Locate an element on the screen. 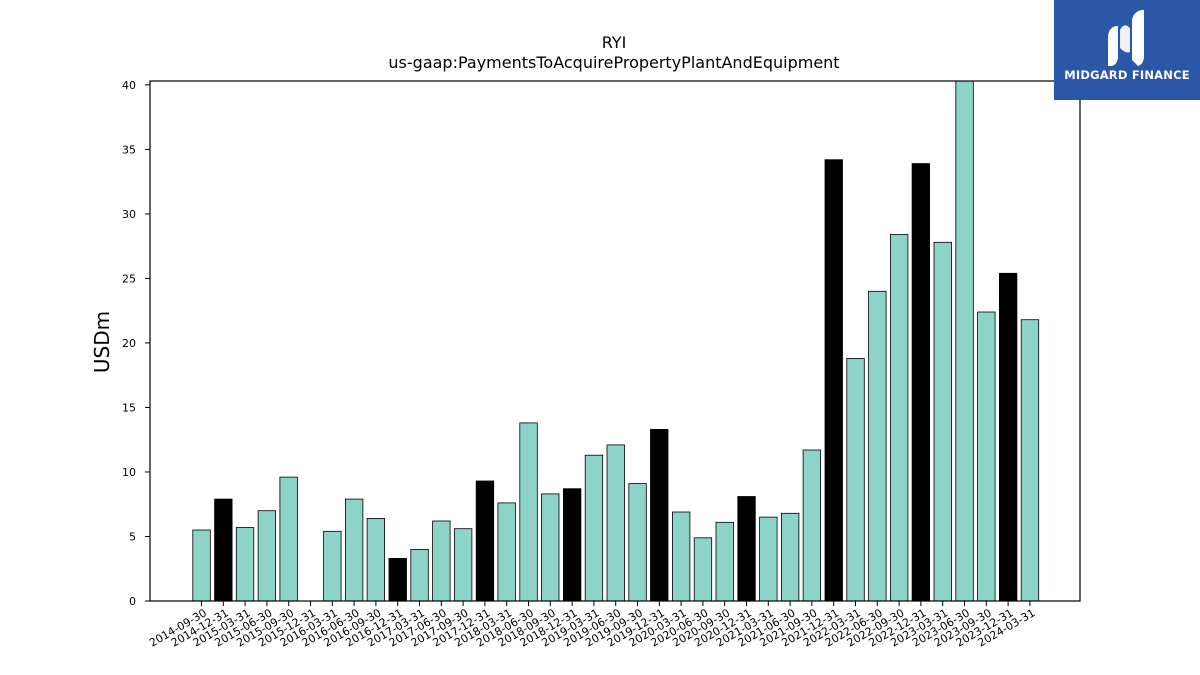 The image size is (1200, 675). brand-name: MIDGARD FINANCE is located at coordinates (1127, 75).